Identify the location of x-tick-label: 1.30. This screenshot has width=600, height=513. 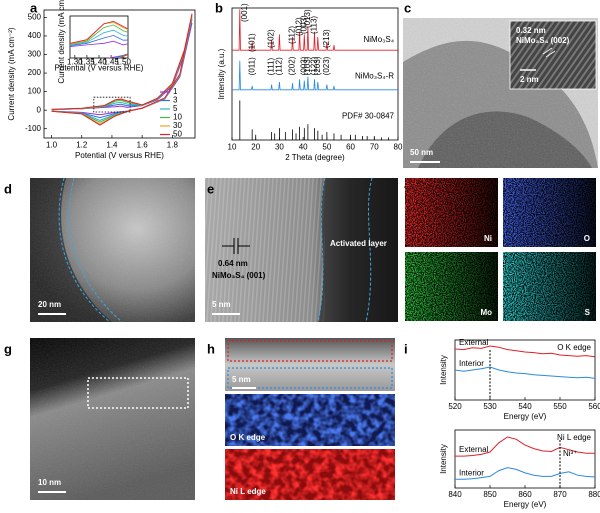
(75, 62).